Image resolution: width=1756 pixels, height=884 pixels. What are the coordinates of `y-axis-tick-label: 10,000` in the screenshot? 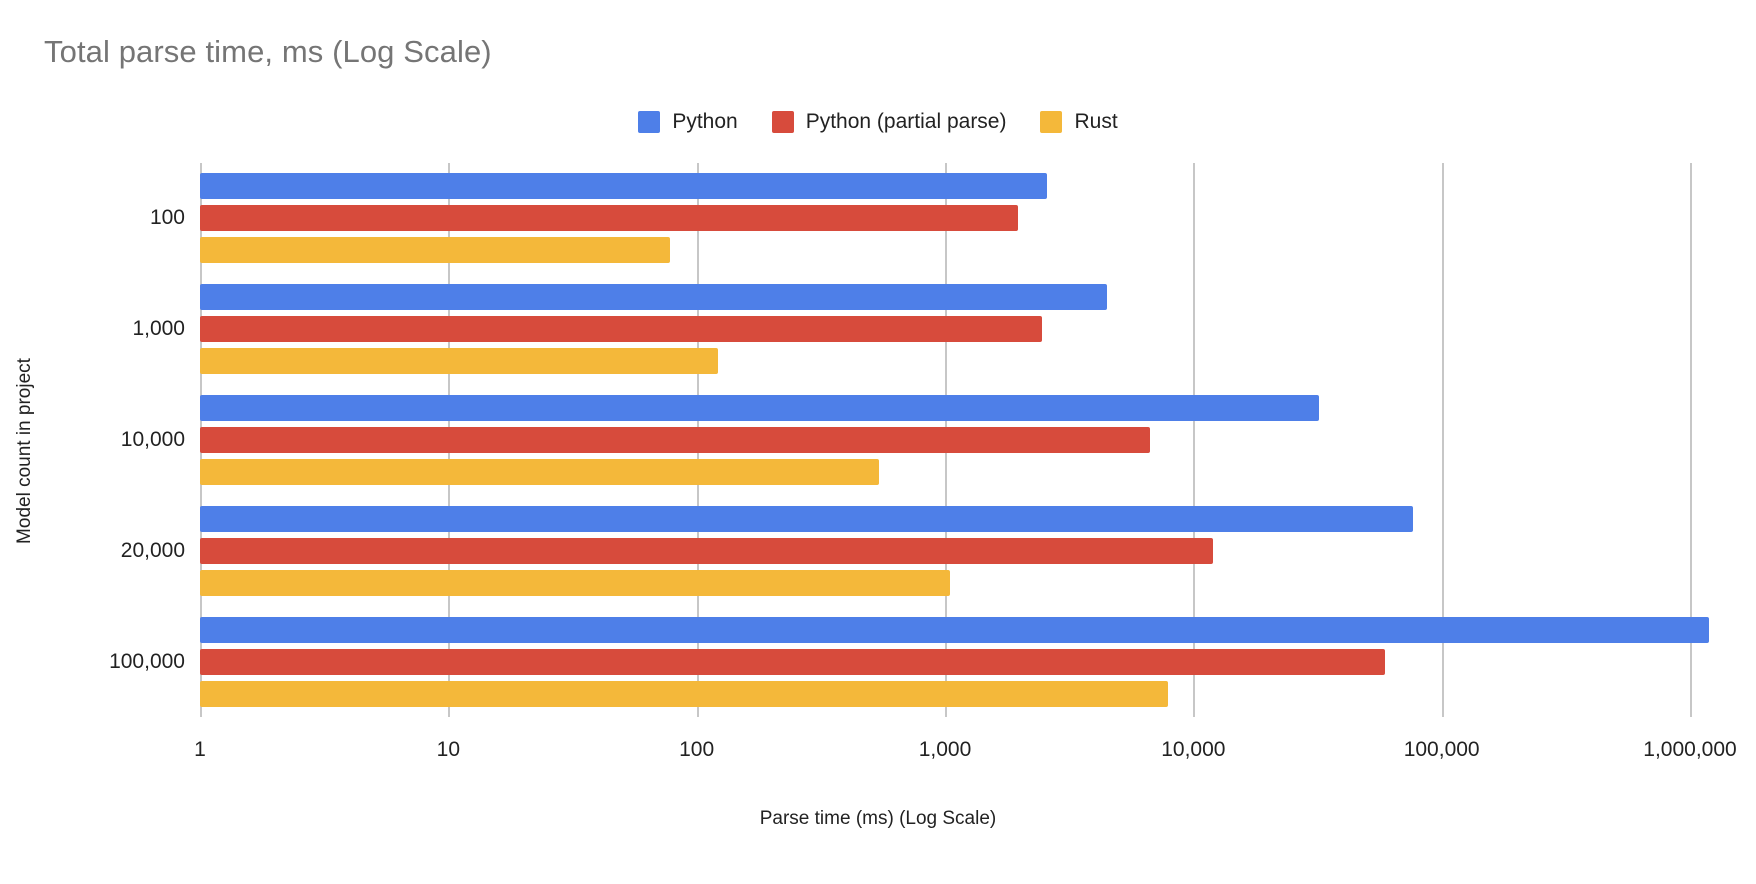 It's located at (152, 439).